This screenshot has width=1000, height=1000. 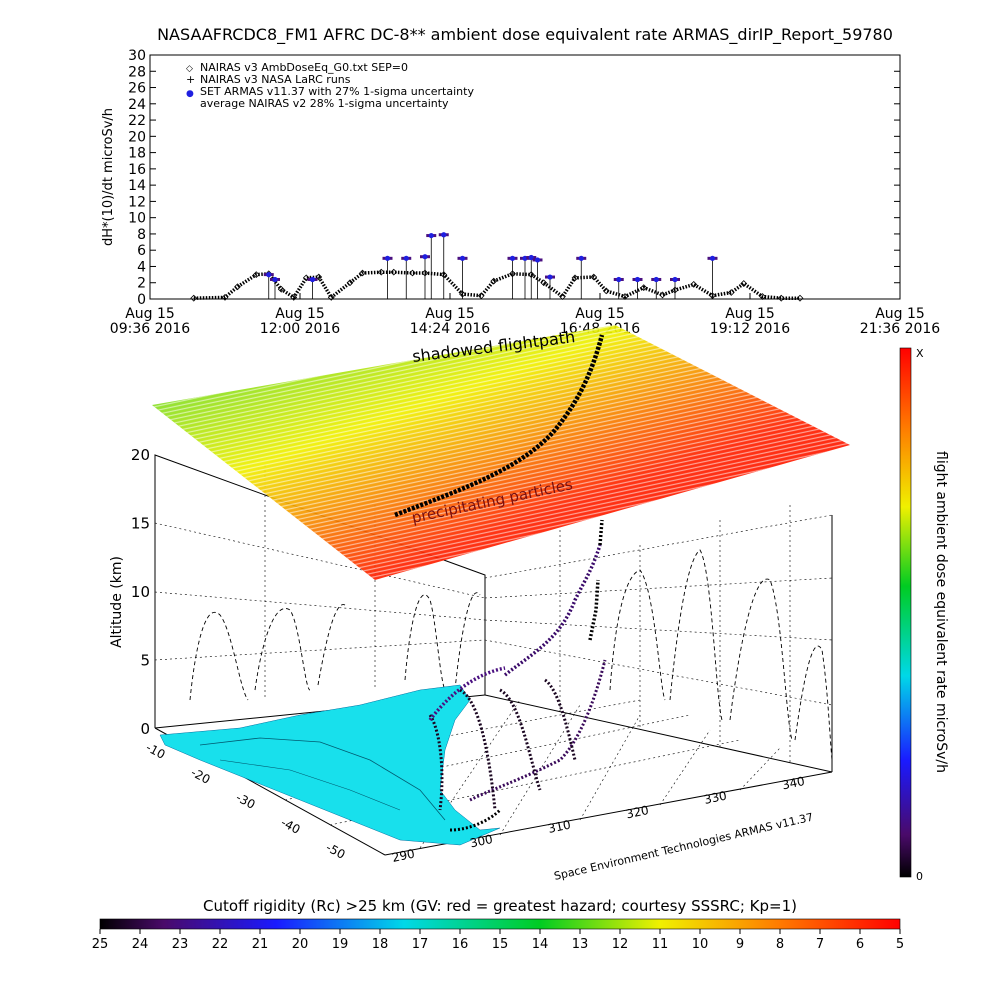 I want to click on latitude-tick-label: -20, so click(x=201, y=776).